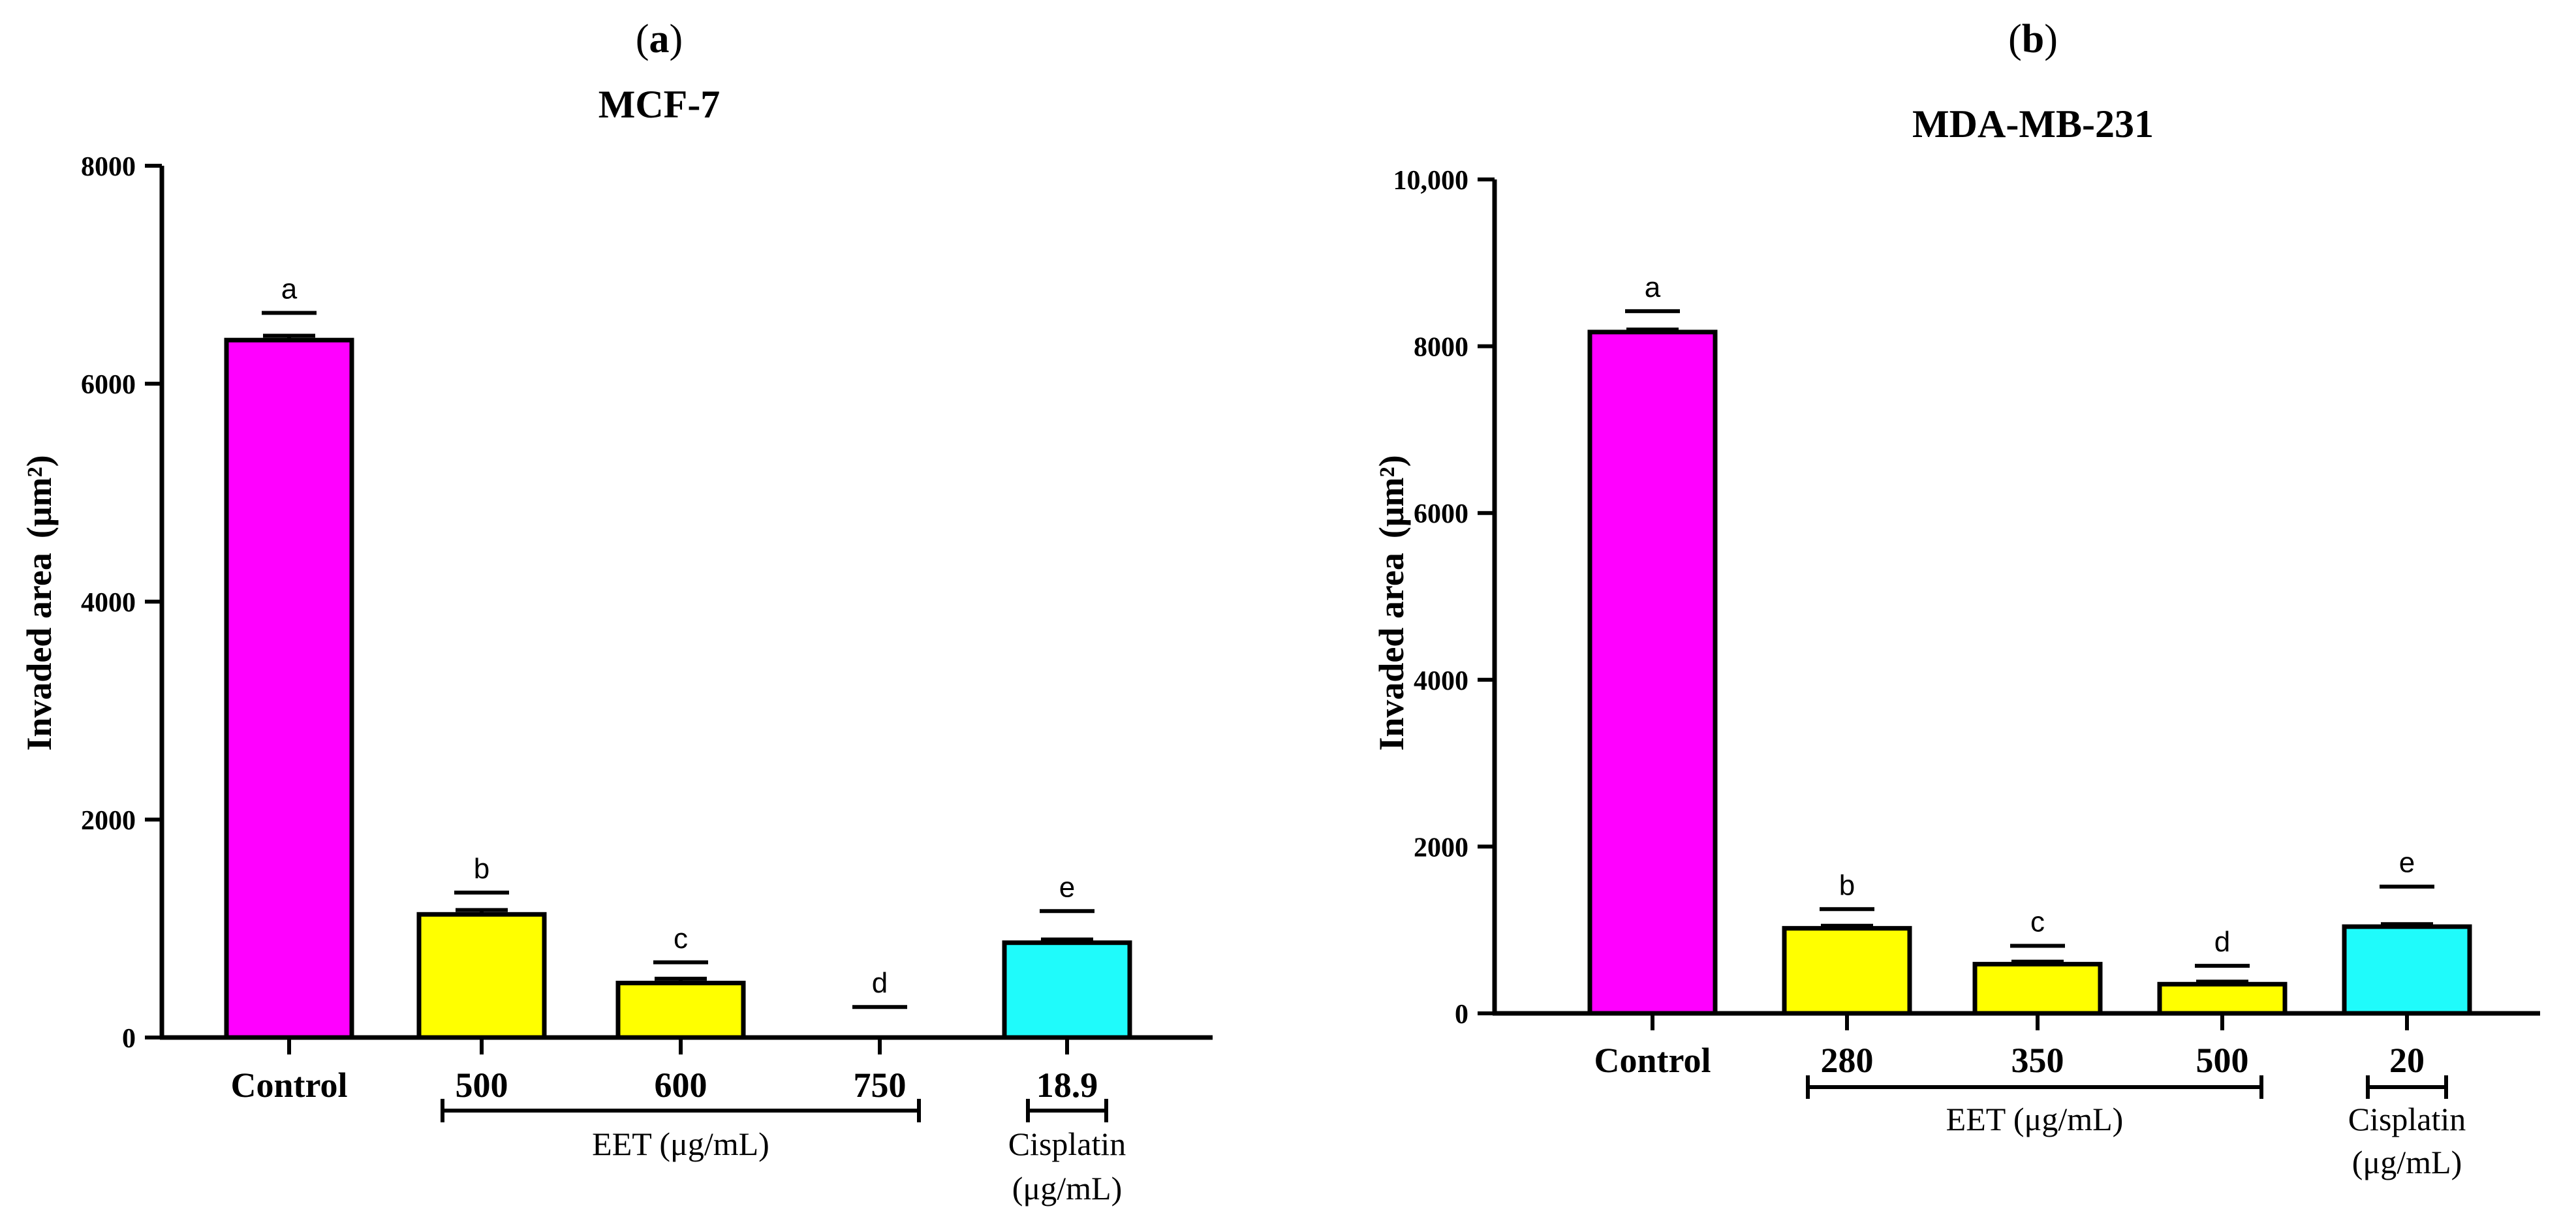 The height and width of the screenshot is (1230, 2576). I want to click on x-category-label: 750, so click(881, 1085).